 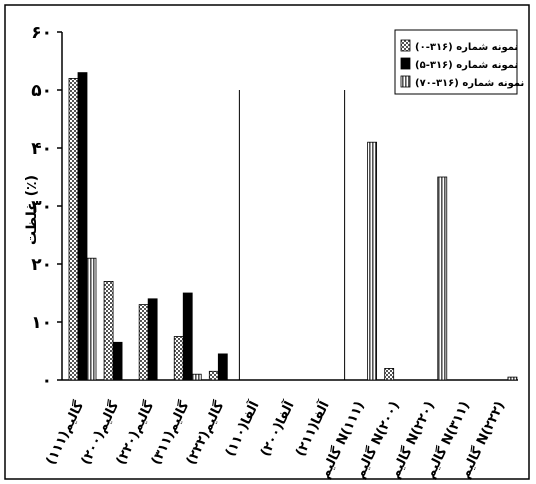 I want to click on legend-box, so click(x=456, y=62).